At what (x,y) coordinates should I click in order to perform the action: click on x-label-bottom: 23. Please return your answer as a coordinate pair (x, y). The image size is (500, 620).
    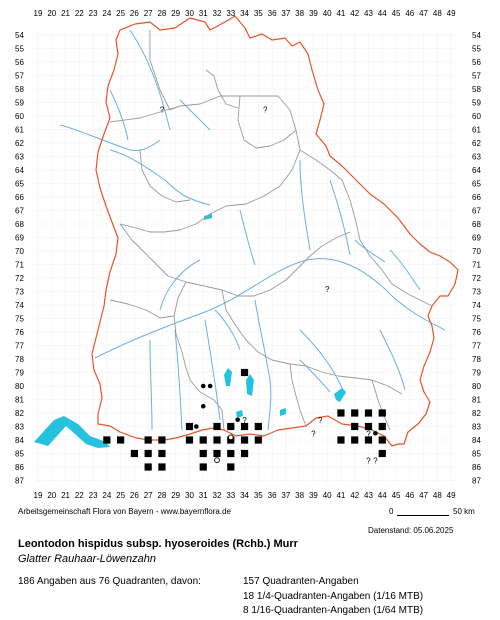
    Looking at the image, I should click on (93, 495).